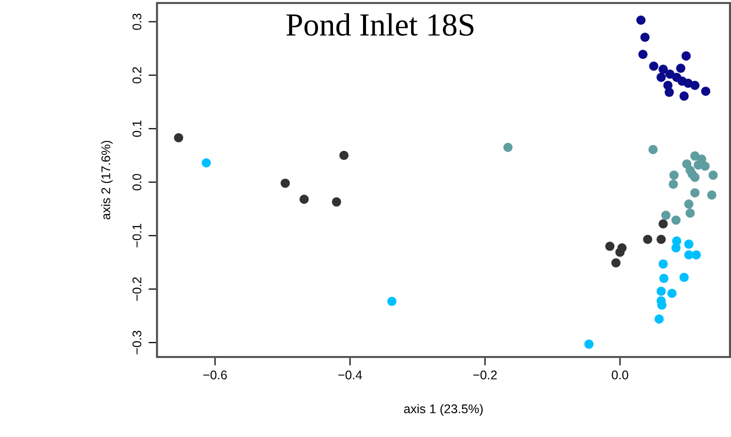 The width and height of the screenshot is (731, 437). What do you see at coordinates (620, 375) in the screenshot?
I see `x-tick-label: 0.0` at bounding box center [620, 375].